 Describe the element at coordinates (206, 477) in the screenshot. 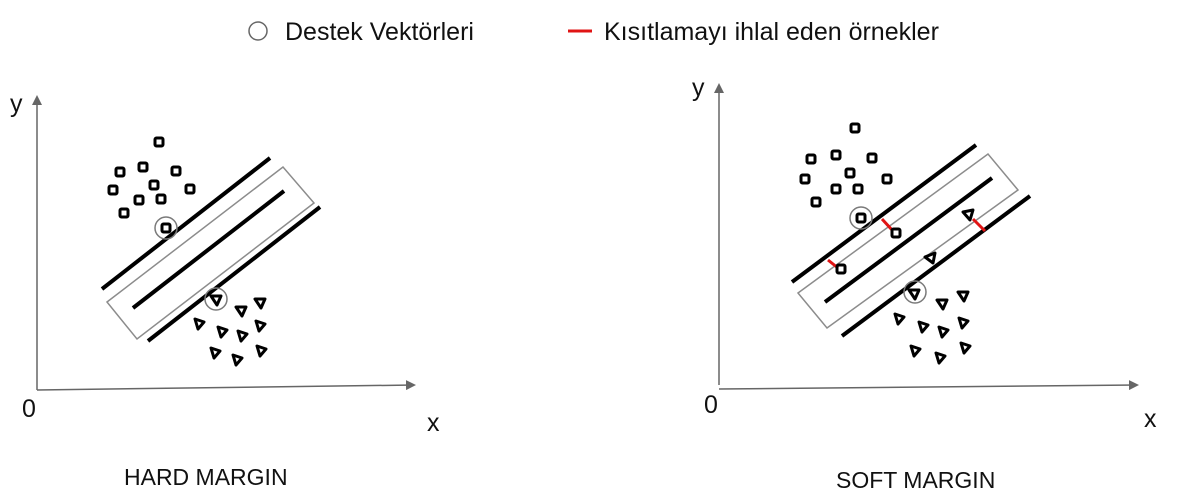

I see `panel-title: HARD MARGIN` at that location.